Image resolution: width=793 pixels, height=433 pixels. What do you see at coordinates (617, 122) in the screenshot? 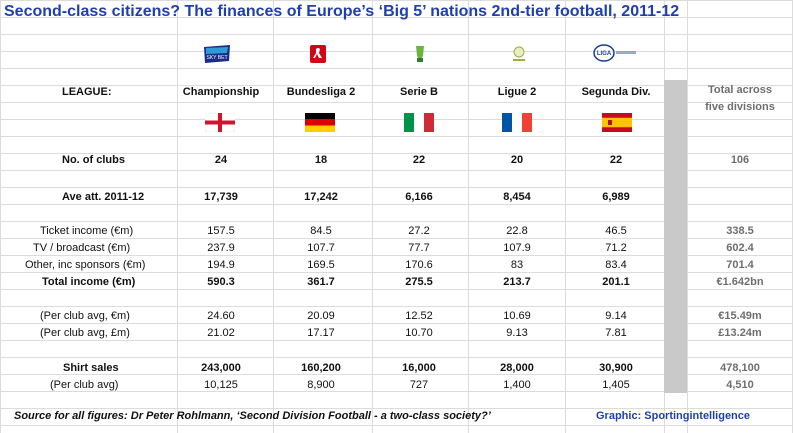
I see `spain-flag` at bounding box center [617, 122].